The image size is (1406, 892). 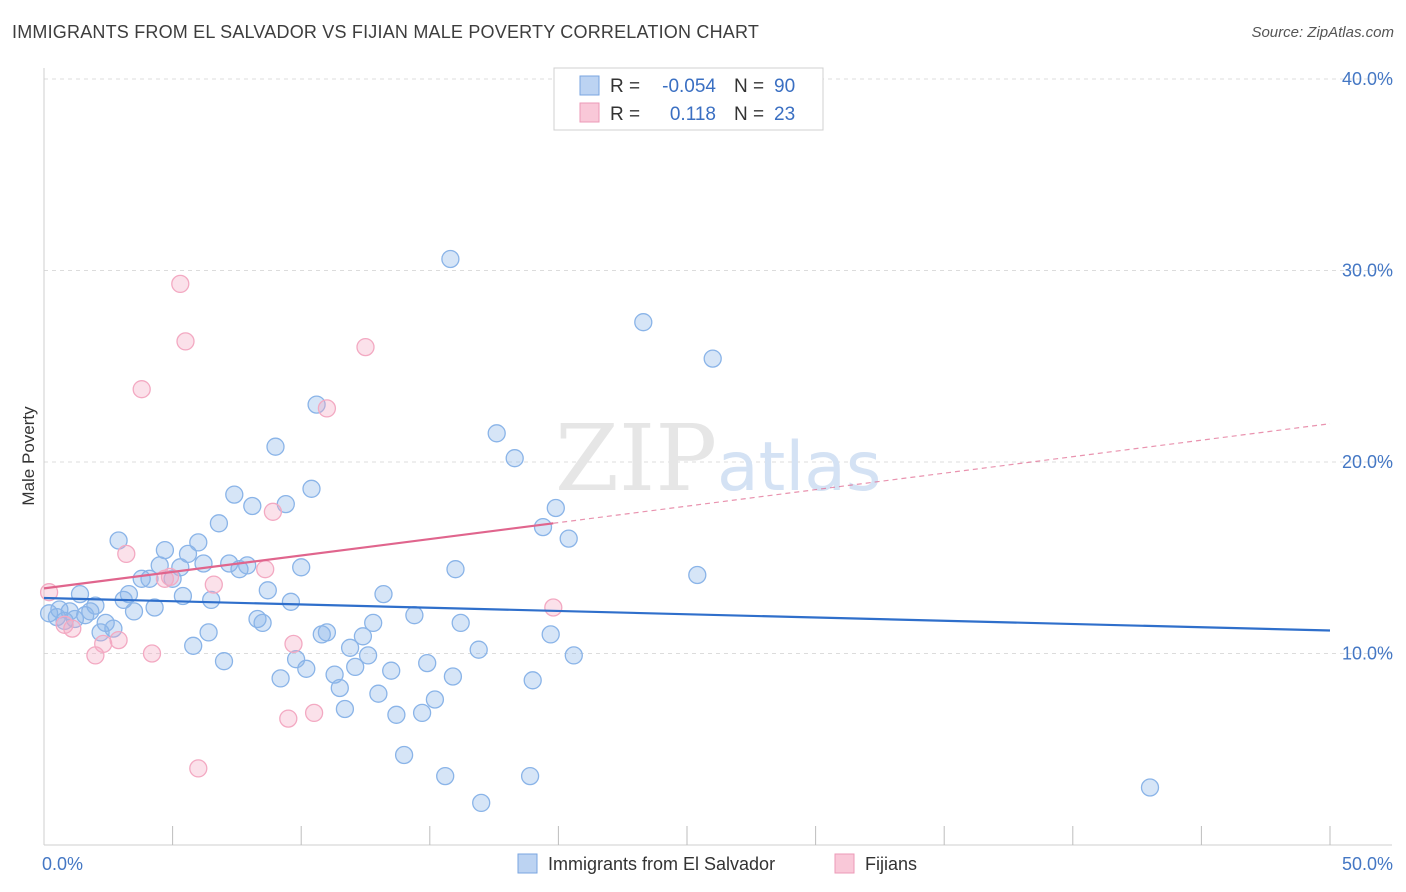 What do you see at coordinates (799, 467) in the screenshot?
I see `watermark-atlas: atlas` at bounding box center [799, 467].